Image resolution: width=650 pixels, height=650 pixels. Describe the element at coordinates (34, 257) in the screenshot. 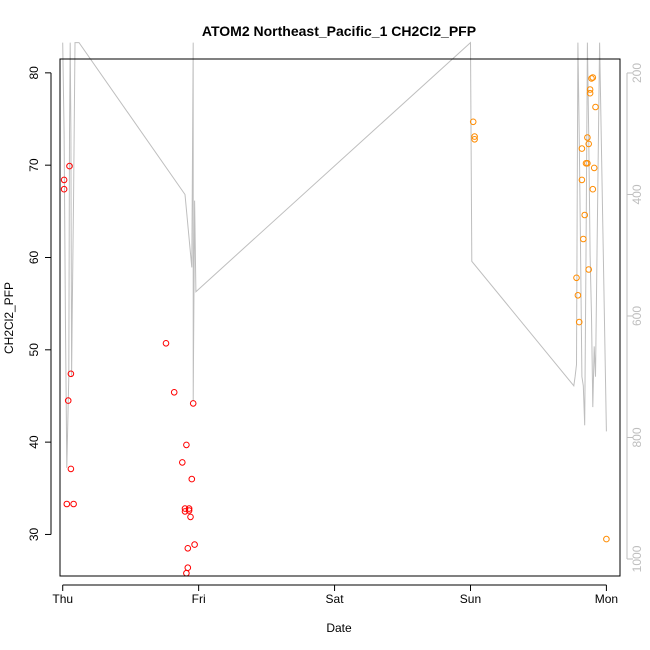

I see `y-tick-label: 60` at that location.